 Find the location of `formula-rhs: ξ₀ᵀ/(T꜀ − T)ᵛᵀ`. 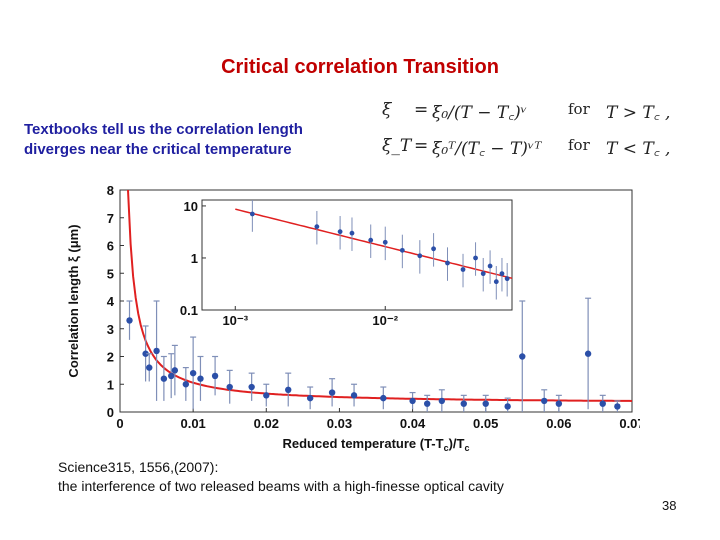

formula-rhs: ξ₀ᵀ/(T꜀ − T)ᵛᵀ is located at coordinates (487, 149).